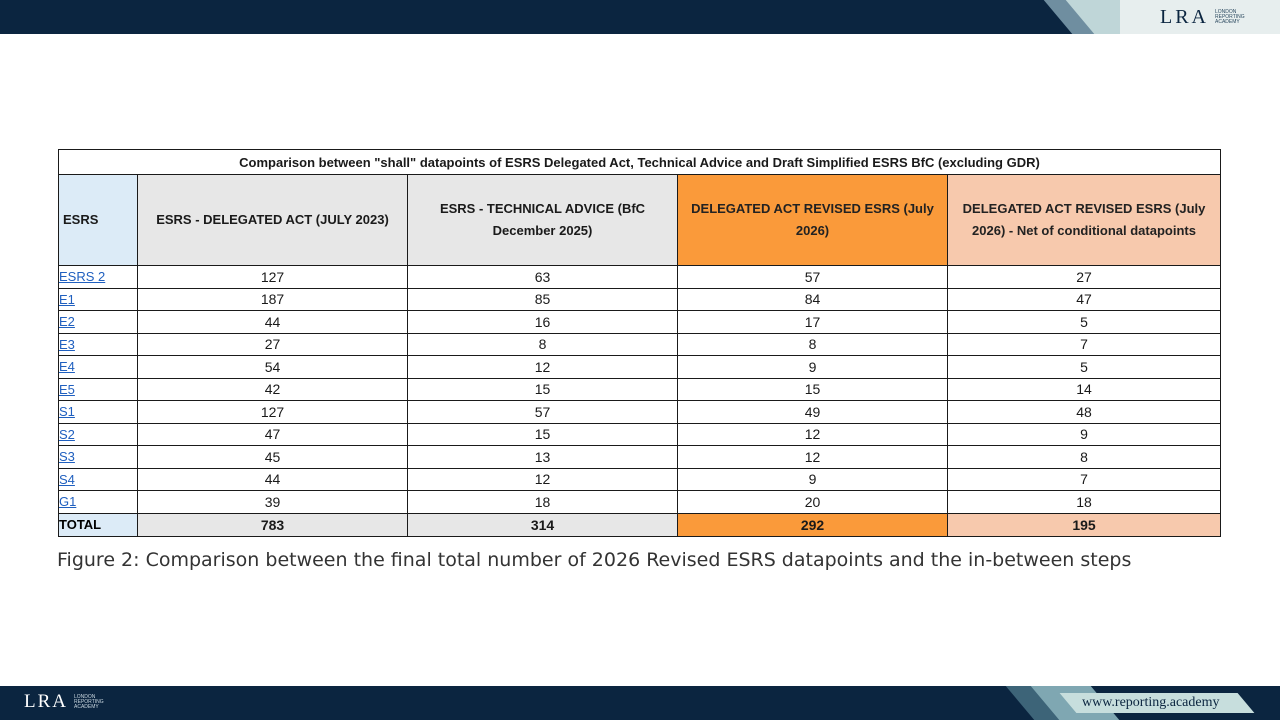 This screenshot has width=1280, height=720. Describe the element at coordinates (812, 220) in the screenshot. I see `column-header-revised-esrs: DELEGATED ACT REVISED ESRS (July 2026)` at that location.